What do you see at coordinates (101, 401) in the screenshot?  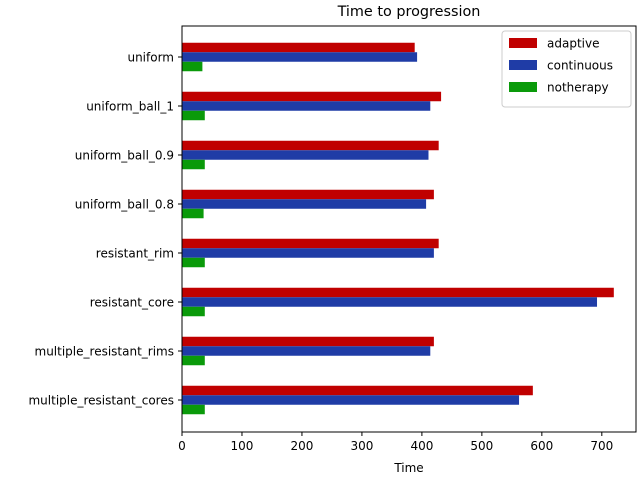 I see `y-tick-label: multiple_resistant_cores` at bounding box center [101, 401].